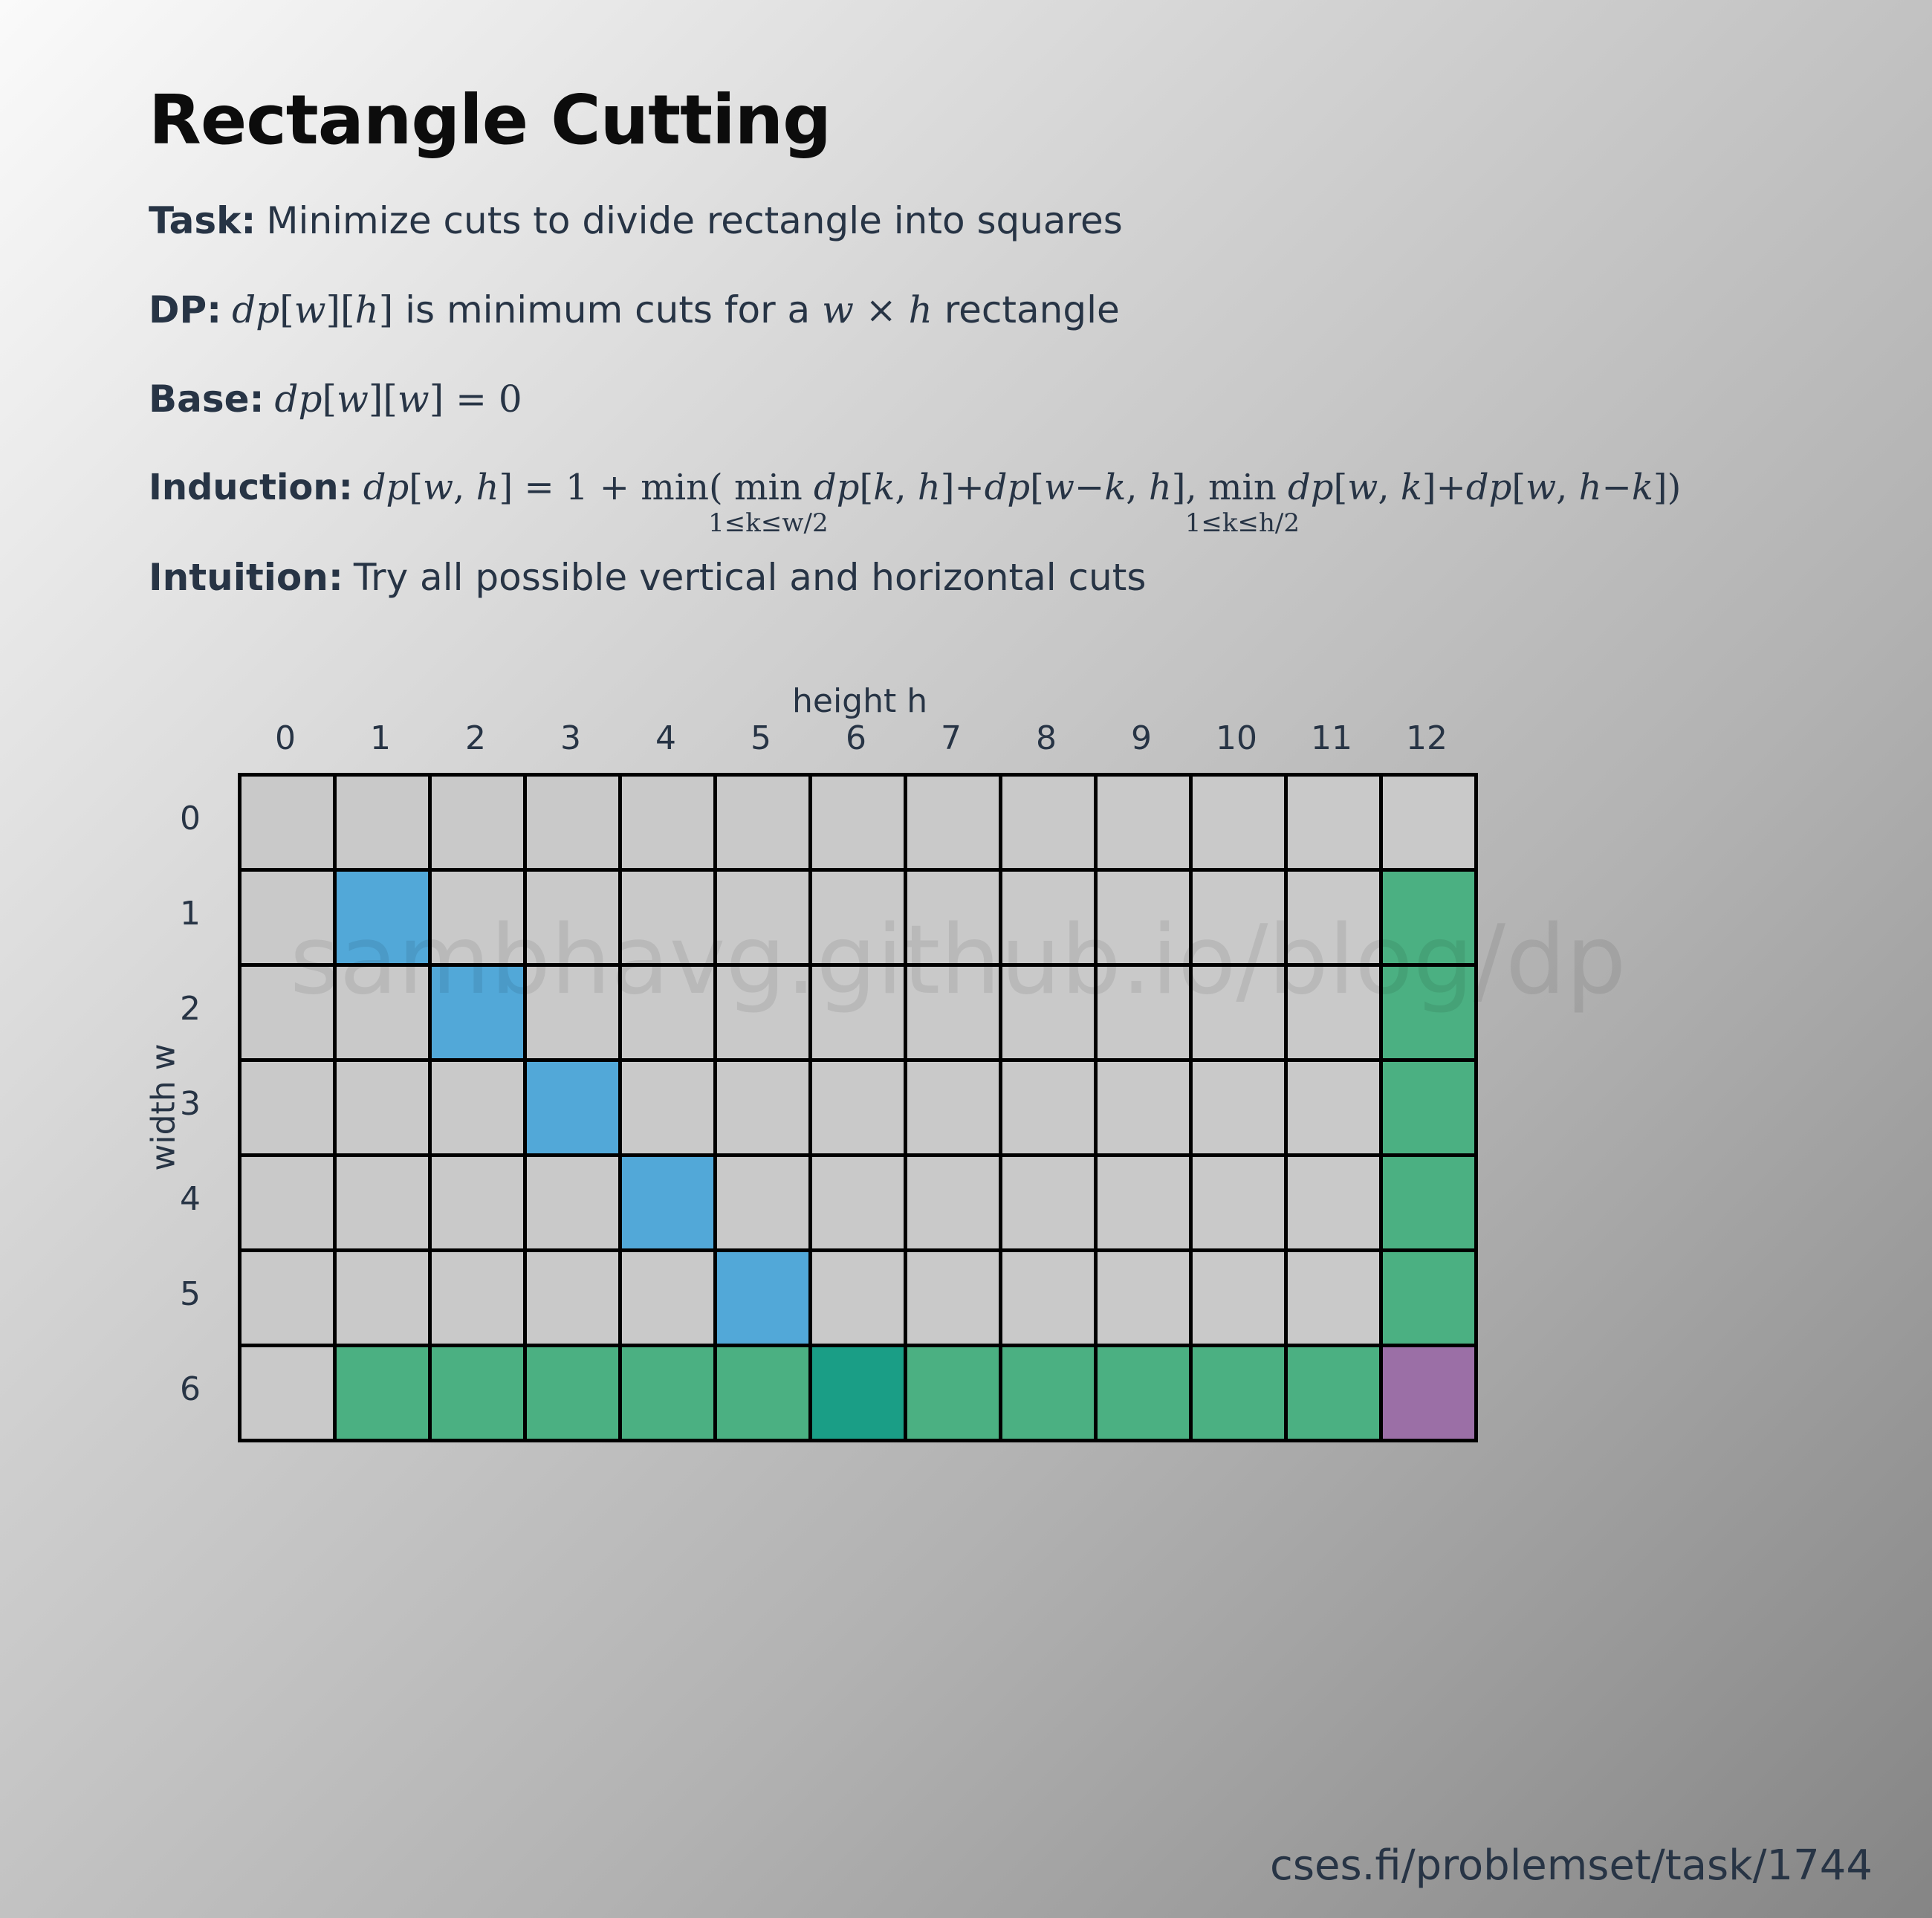 The image size is (1932, 1918). I want to click on row-label: 2, so click(190, 1009).